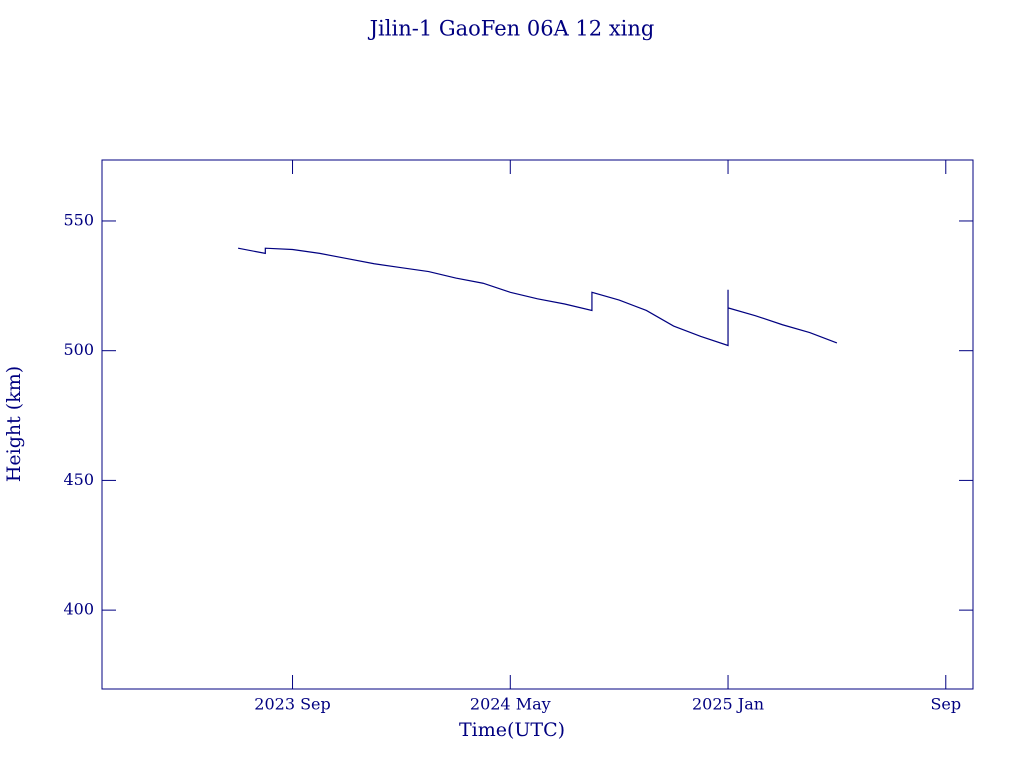 The width and height of the screenshot is (1024, 768). Describe the element at coordinates (510, 704) in the screenshot. I see `x-tick-label: 2024 May` at that location.